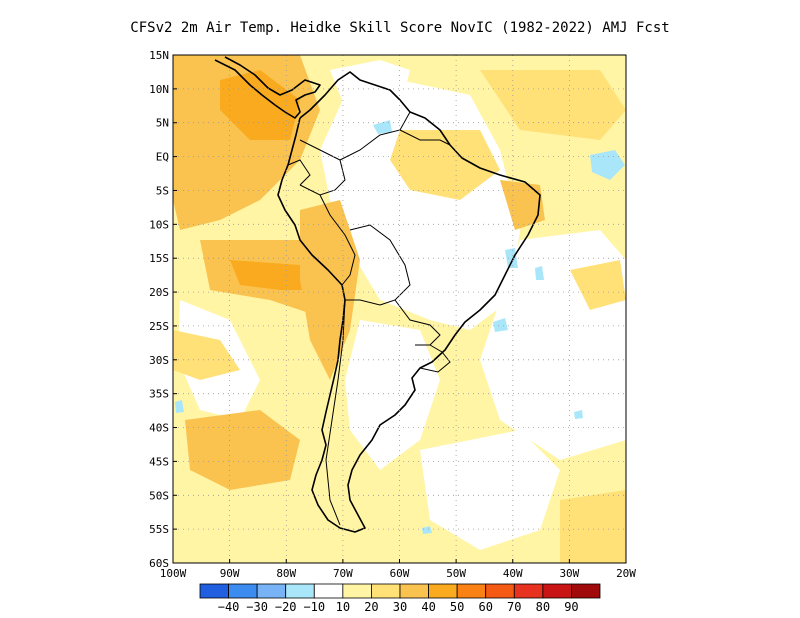  I want to click on central-america-coast, so click(267, 87).